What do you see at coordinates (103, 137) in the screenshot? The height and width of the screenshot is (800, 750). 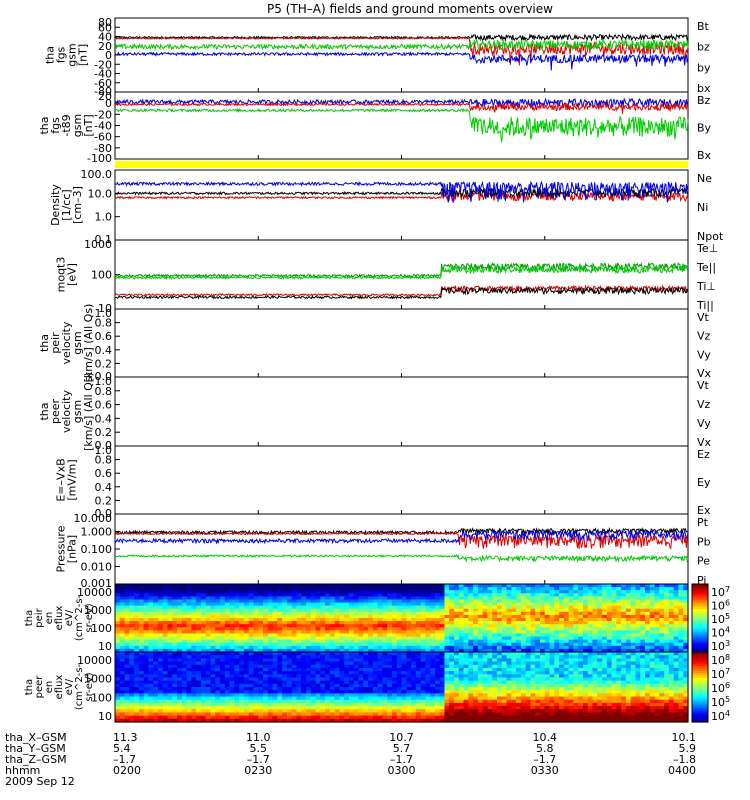 I see `y-tick-label: -60` at bounding box center [103, 137].